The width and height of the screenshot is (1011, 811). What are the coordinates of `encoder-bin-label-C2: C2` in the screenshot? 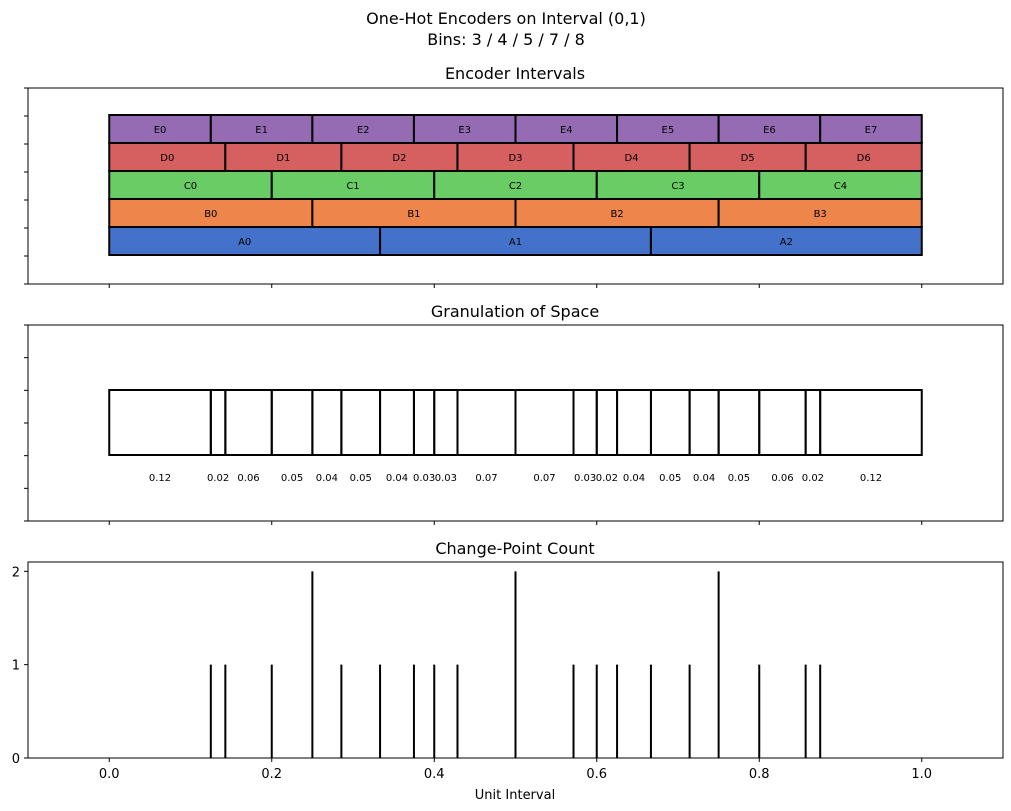 It's located at (515, 186).